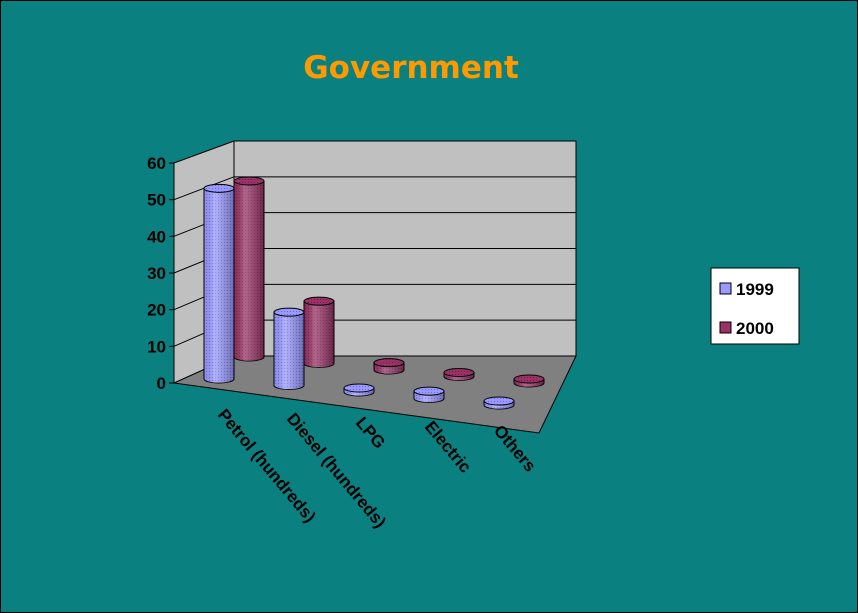 This screenshot has width=858, height=613. I want to click on legend-swatch-2000, so click(725, 327).